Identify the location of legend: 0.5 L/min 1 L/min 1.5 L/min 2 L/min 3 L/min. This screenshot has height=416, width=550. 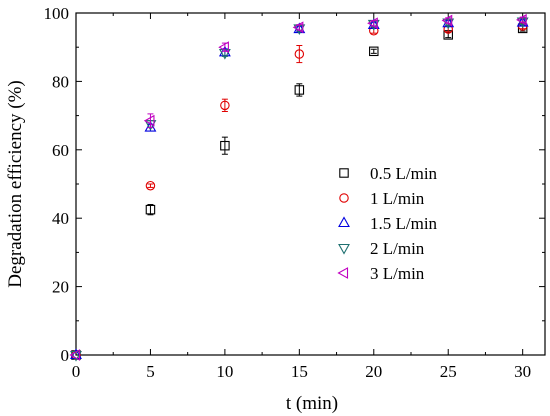
(387, 223).